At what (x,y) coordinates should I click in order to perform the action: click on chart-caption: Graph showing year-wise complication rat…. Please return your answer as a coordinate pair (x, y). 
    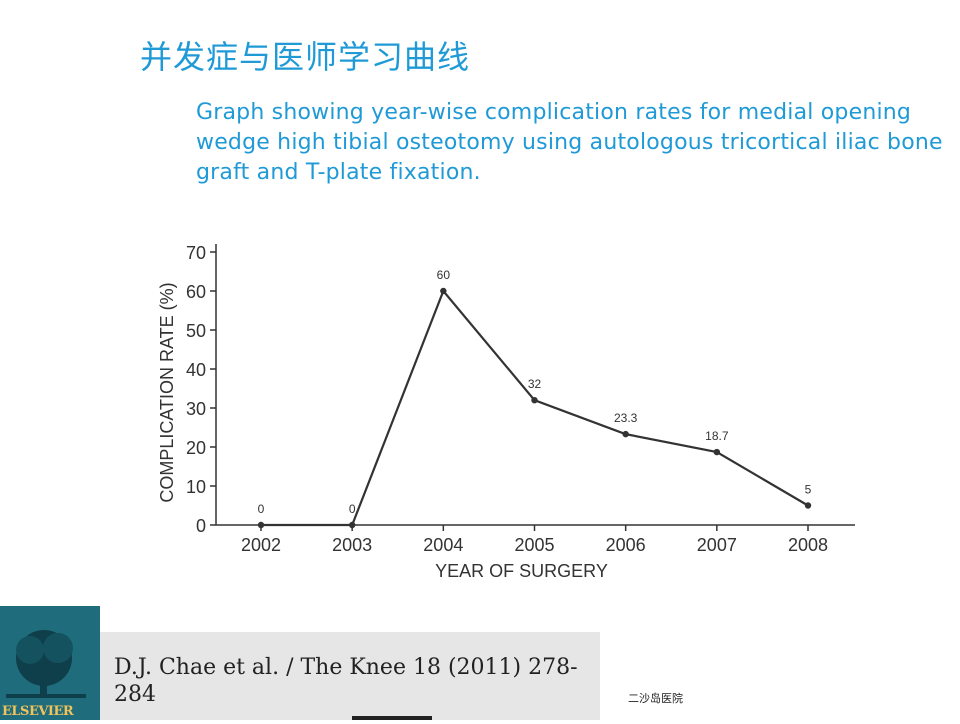
    Looking at the image, I should click on (569, 142).